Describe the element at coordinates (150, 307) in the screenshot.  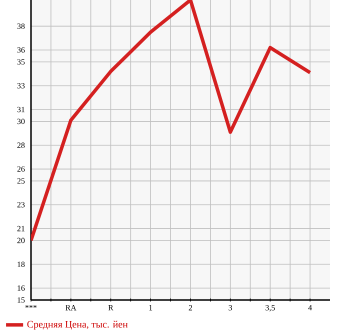
I see `x-tick-label: 1` at that location.